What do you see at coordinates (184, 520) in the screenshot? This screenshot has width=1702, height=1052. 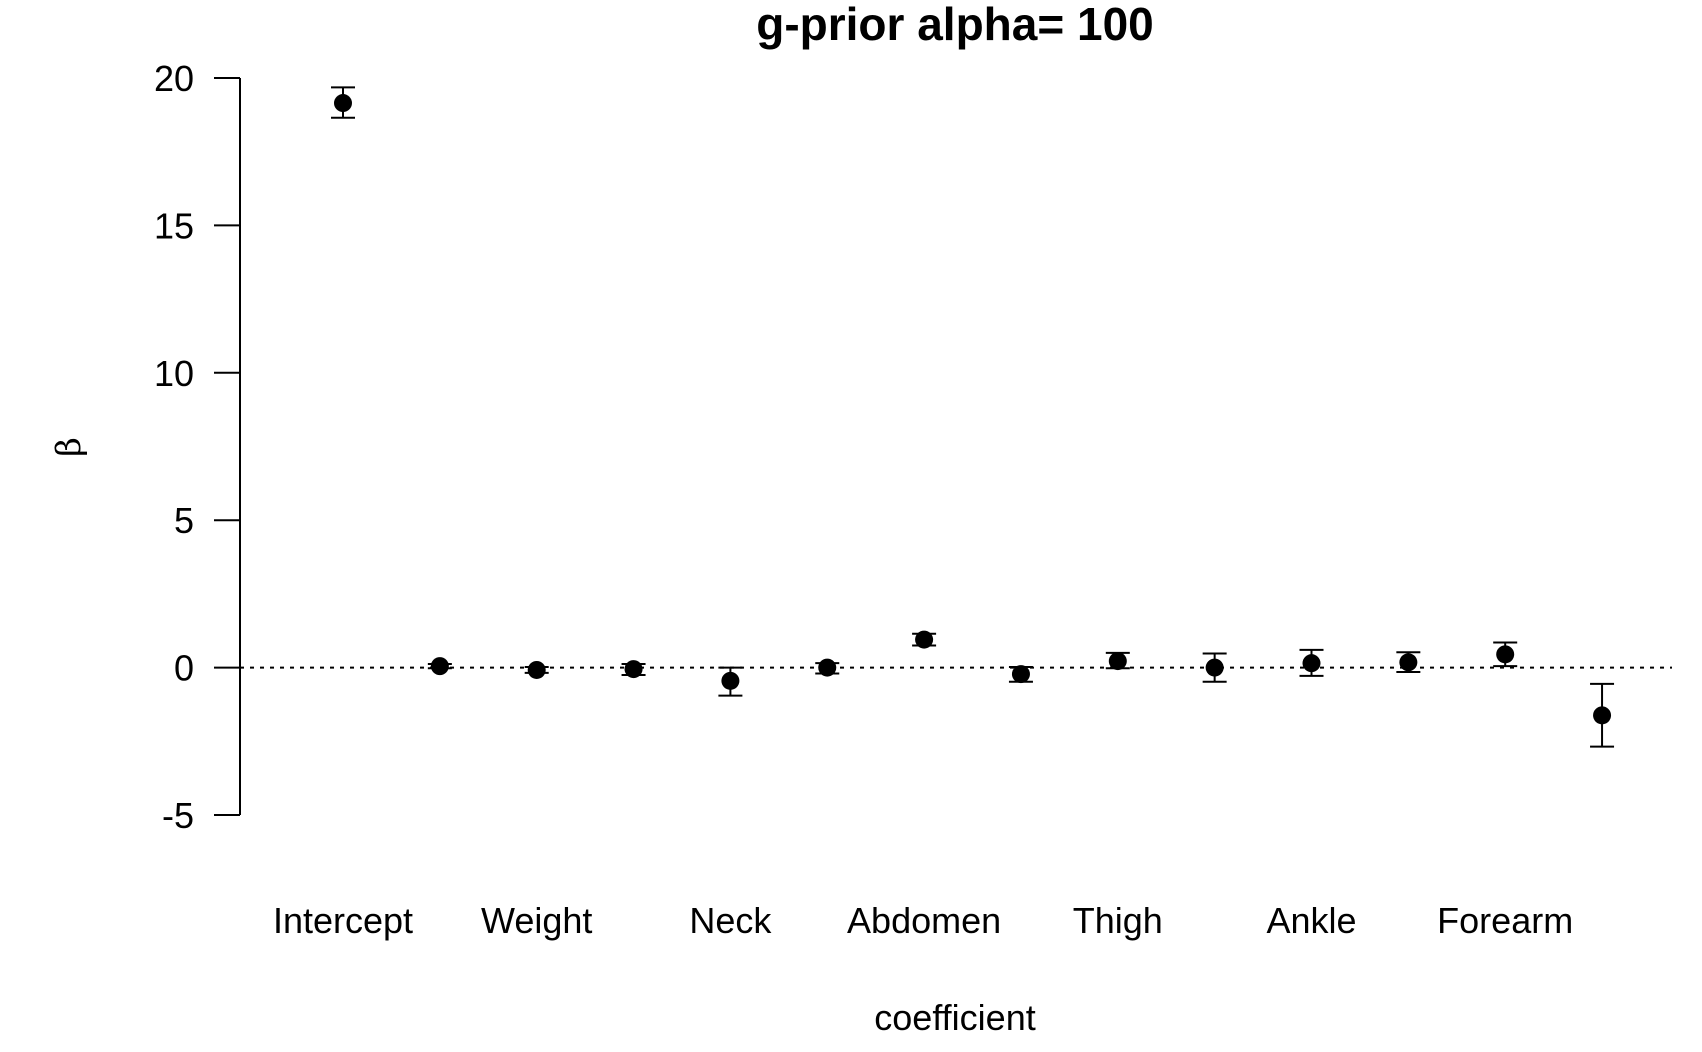 I see `y-tick-label: 5` at bounding box center [184, 520].